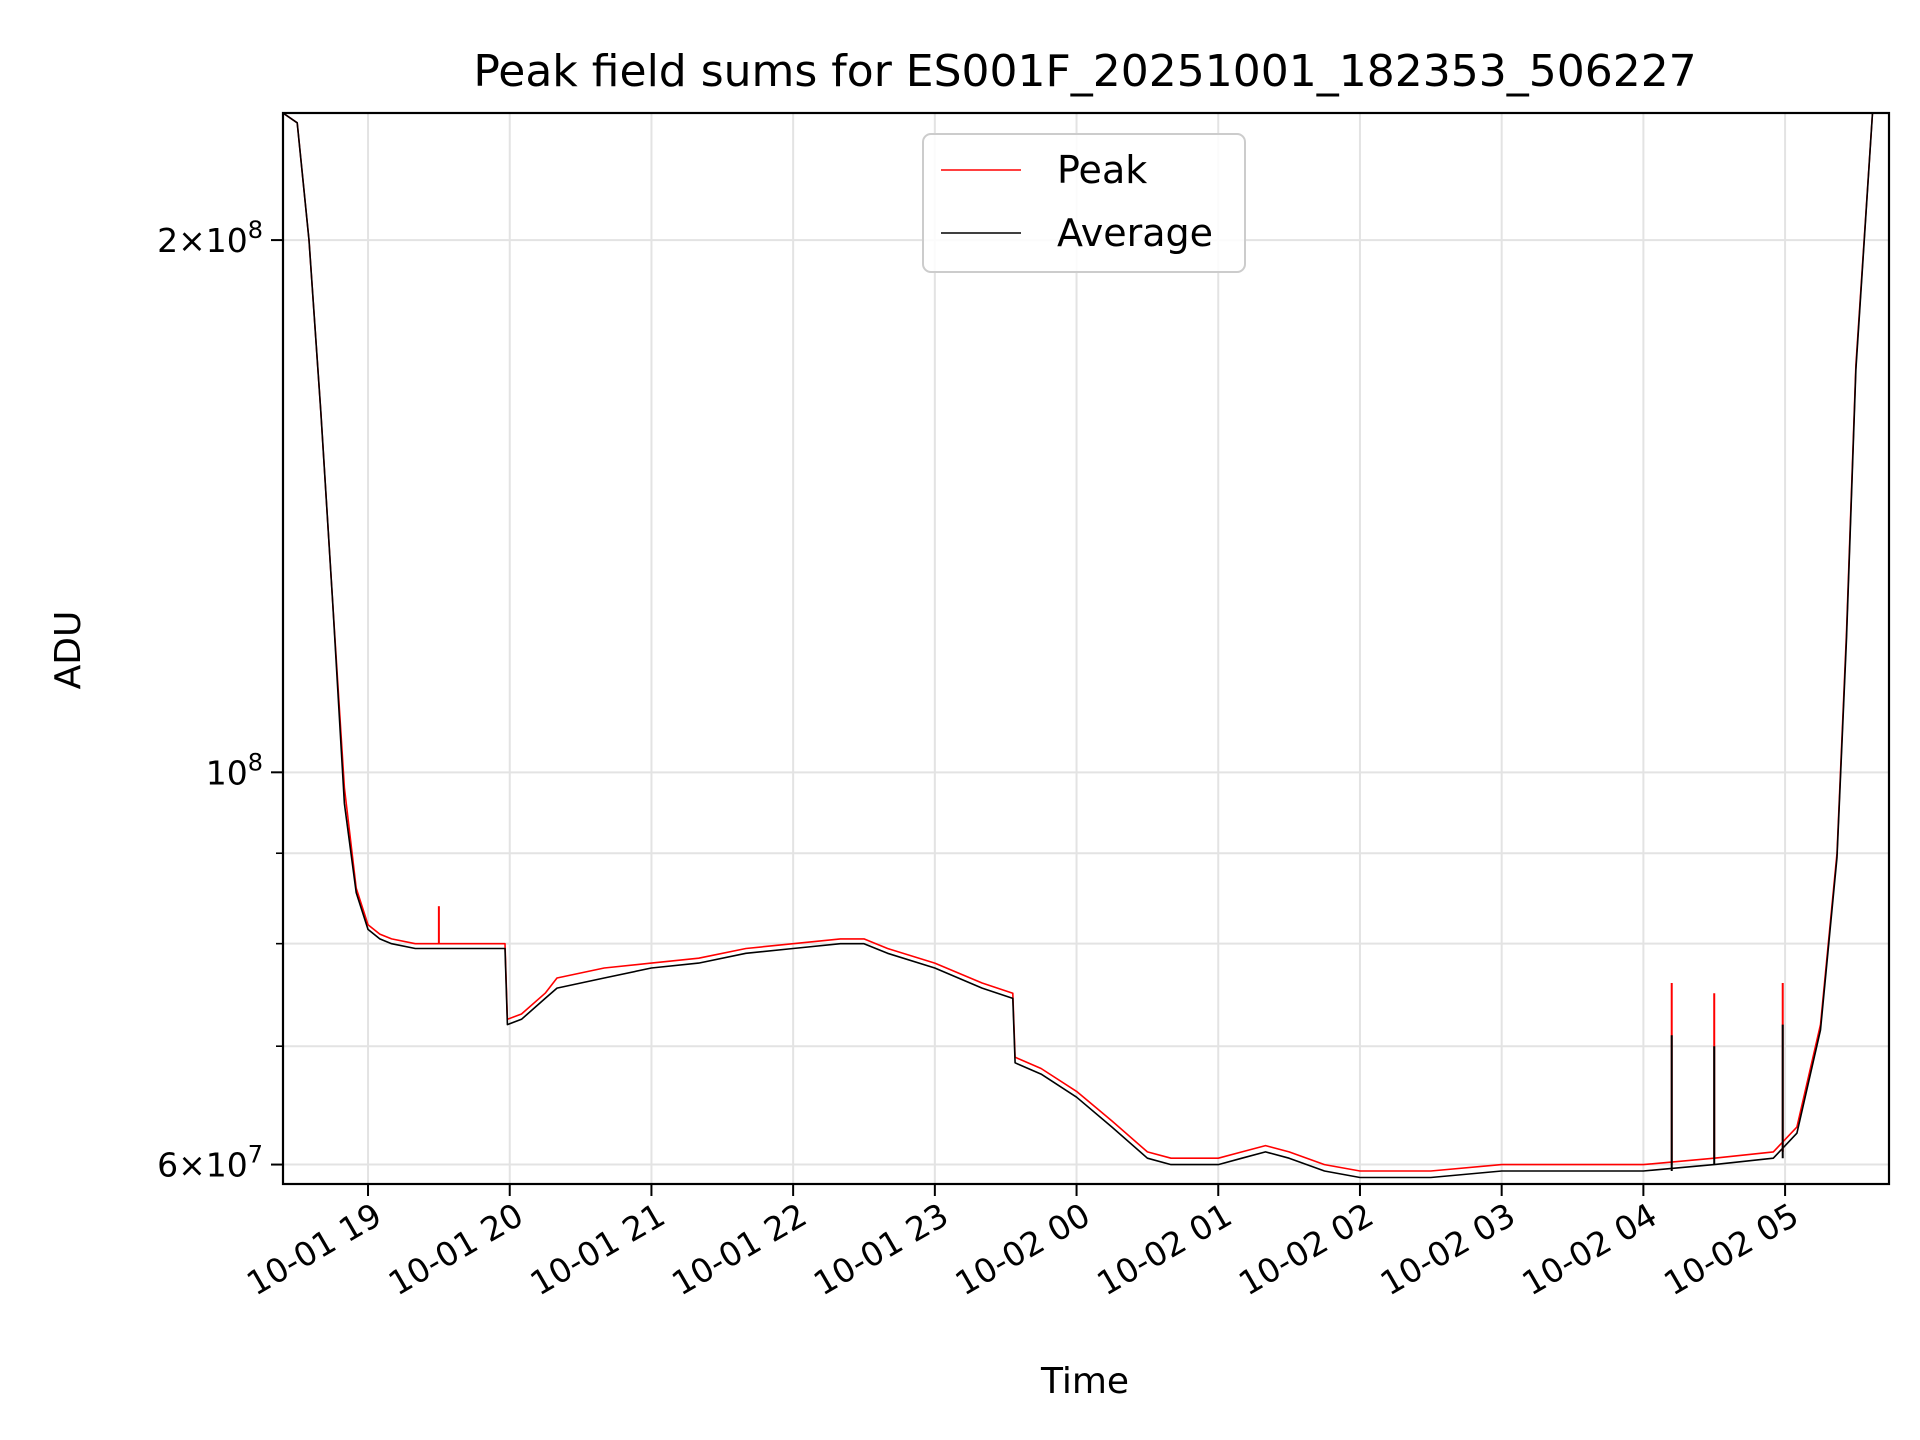 This screenshot has height=1440, width=1920. Describe the element at coordinates (1084, 1381) in the screenshot. I see `x-axis-label: Time` at that location.